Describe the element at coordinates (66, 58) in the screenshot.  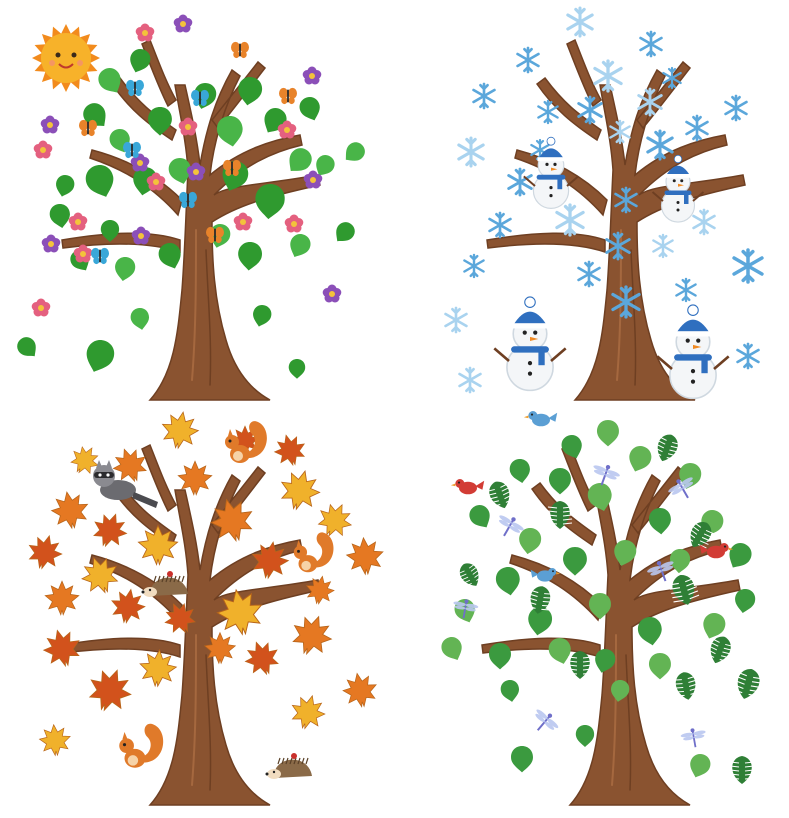
I see `sun-icon` at that location.